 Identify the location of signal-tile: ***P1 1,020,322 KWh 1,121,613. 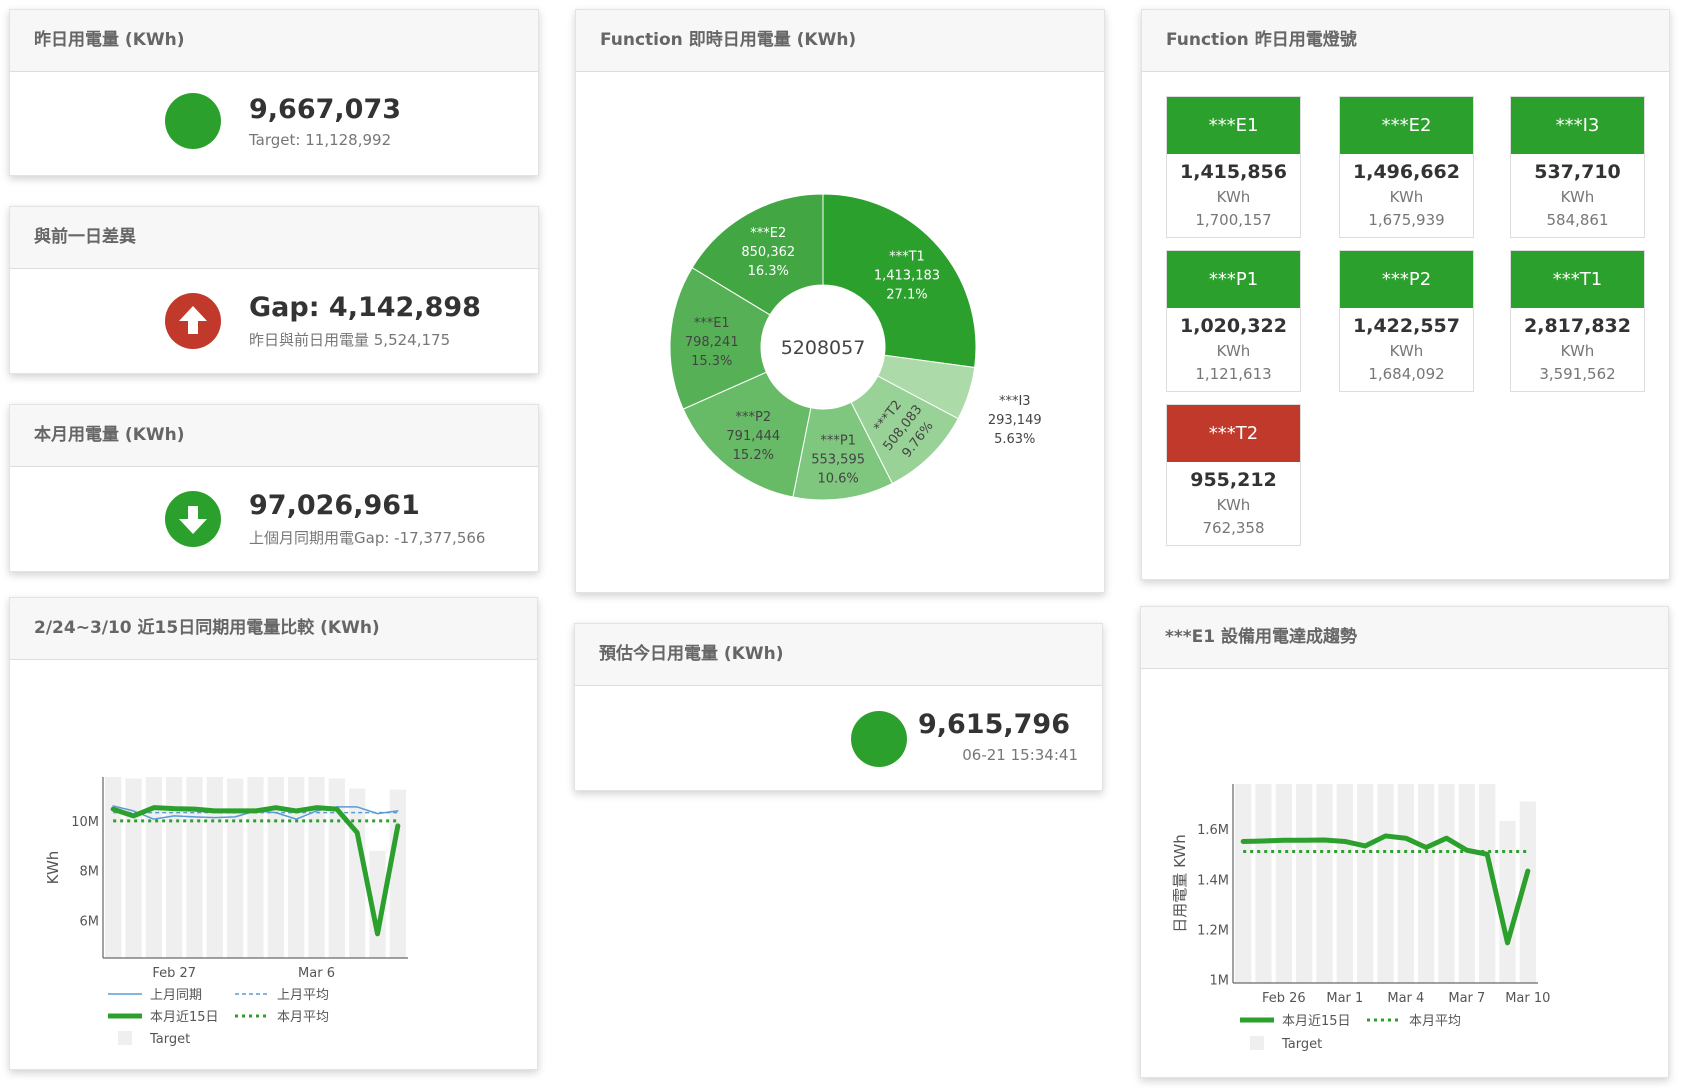
(1233, 321).